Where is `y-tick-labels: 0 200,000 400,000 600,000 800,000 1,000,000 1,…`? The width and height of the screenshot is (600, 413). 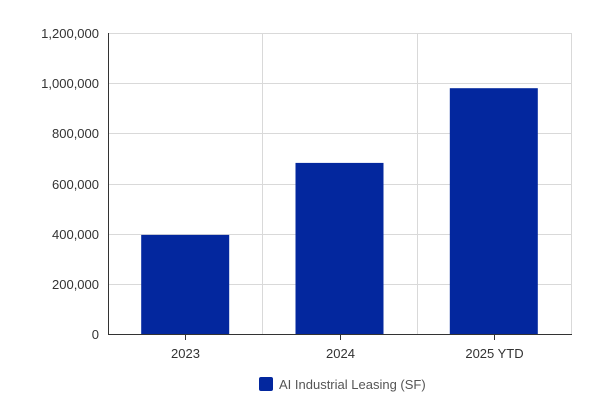 y-tick-labels: 0 200,000 400,000 600,000 800,000 1,000,000 1,… is located at coordinates (70, 184).